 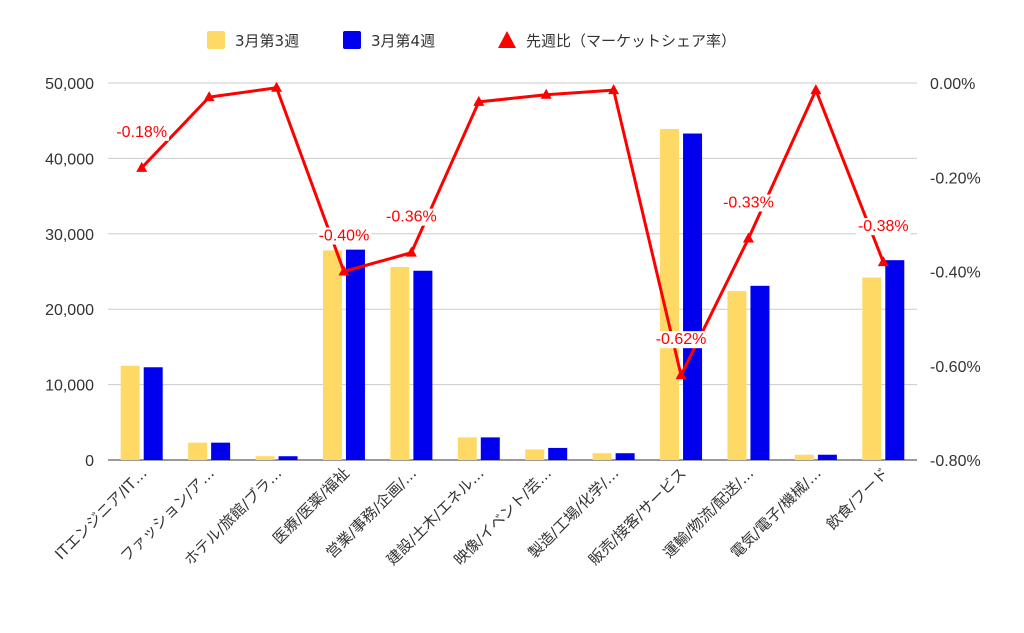 What do you see at coordinates (69, 84) in the screenshot?
I see `y-left-tick-label: 50,000` at bounding box center [69, 84].